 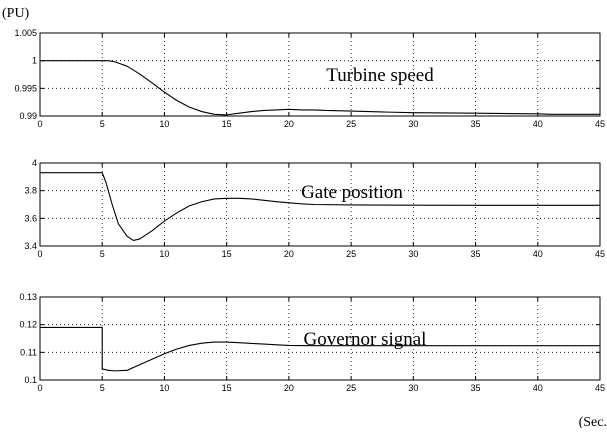 I want to click on panel2-xtick-label-30: 30, so click(x=413, y=254).